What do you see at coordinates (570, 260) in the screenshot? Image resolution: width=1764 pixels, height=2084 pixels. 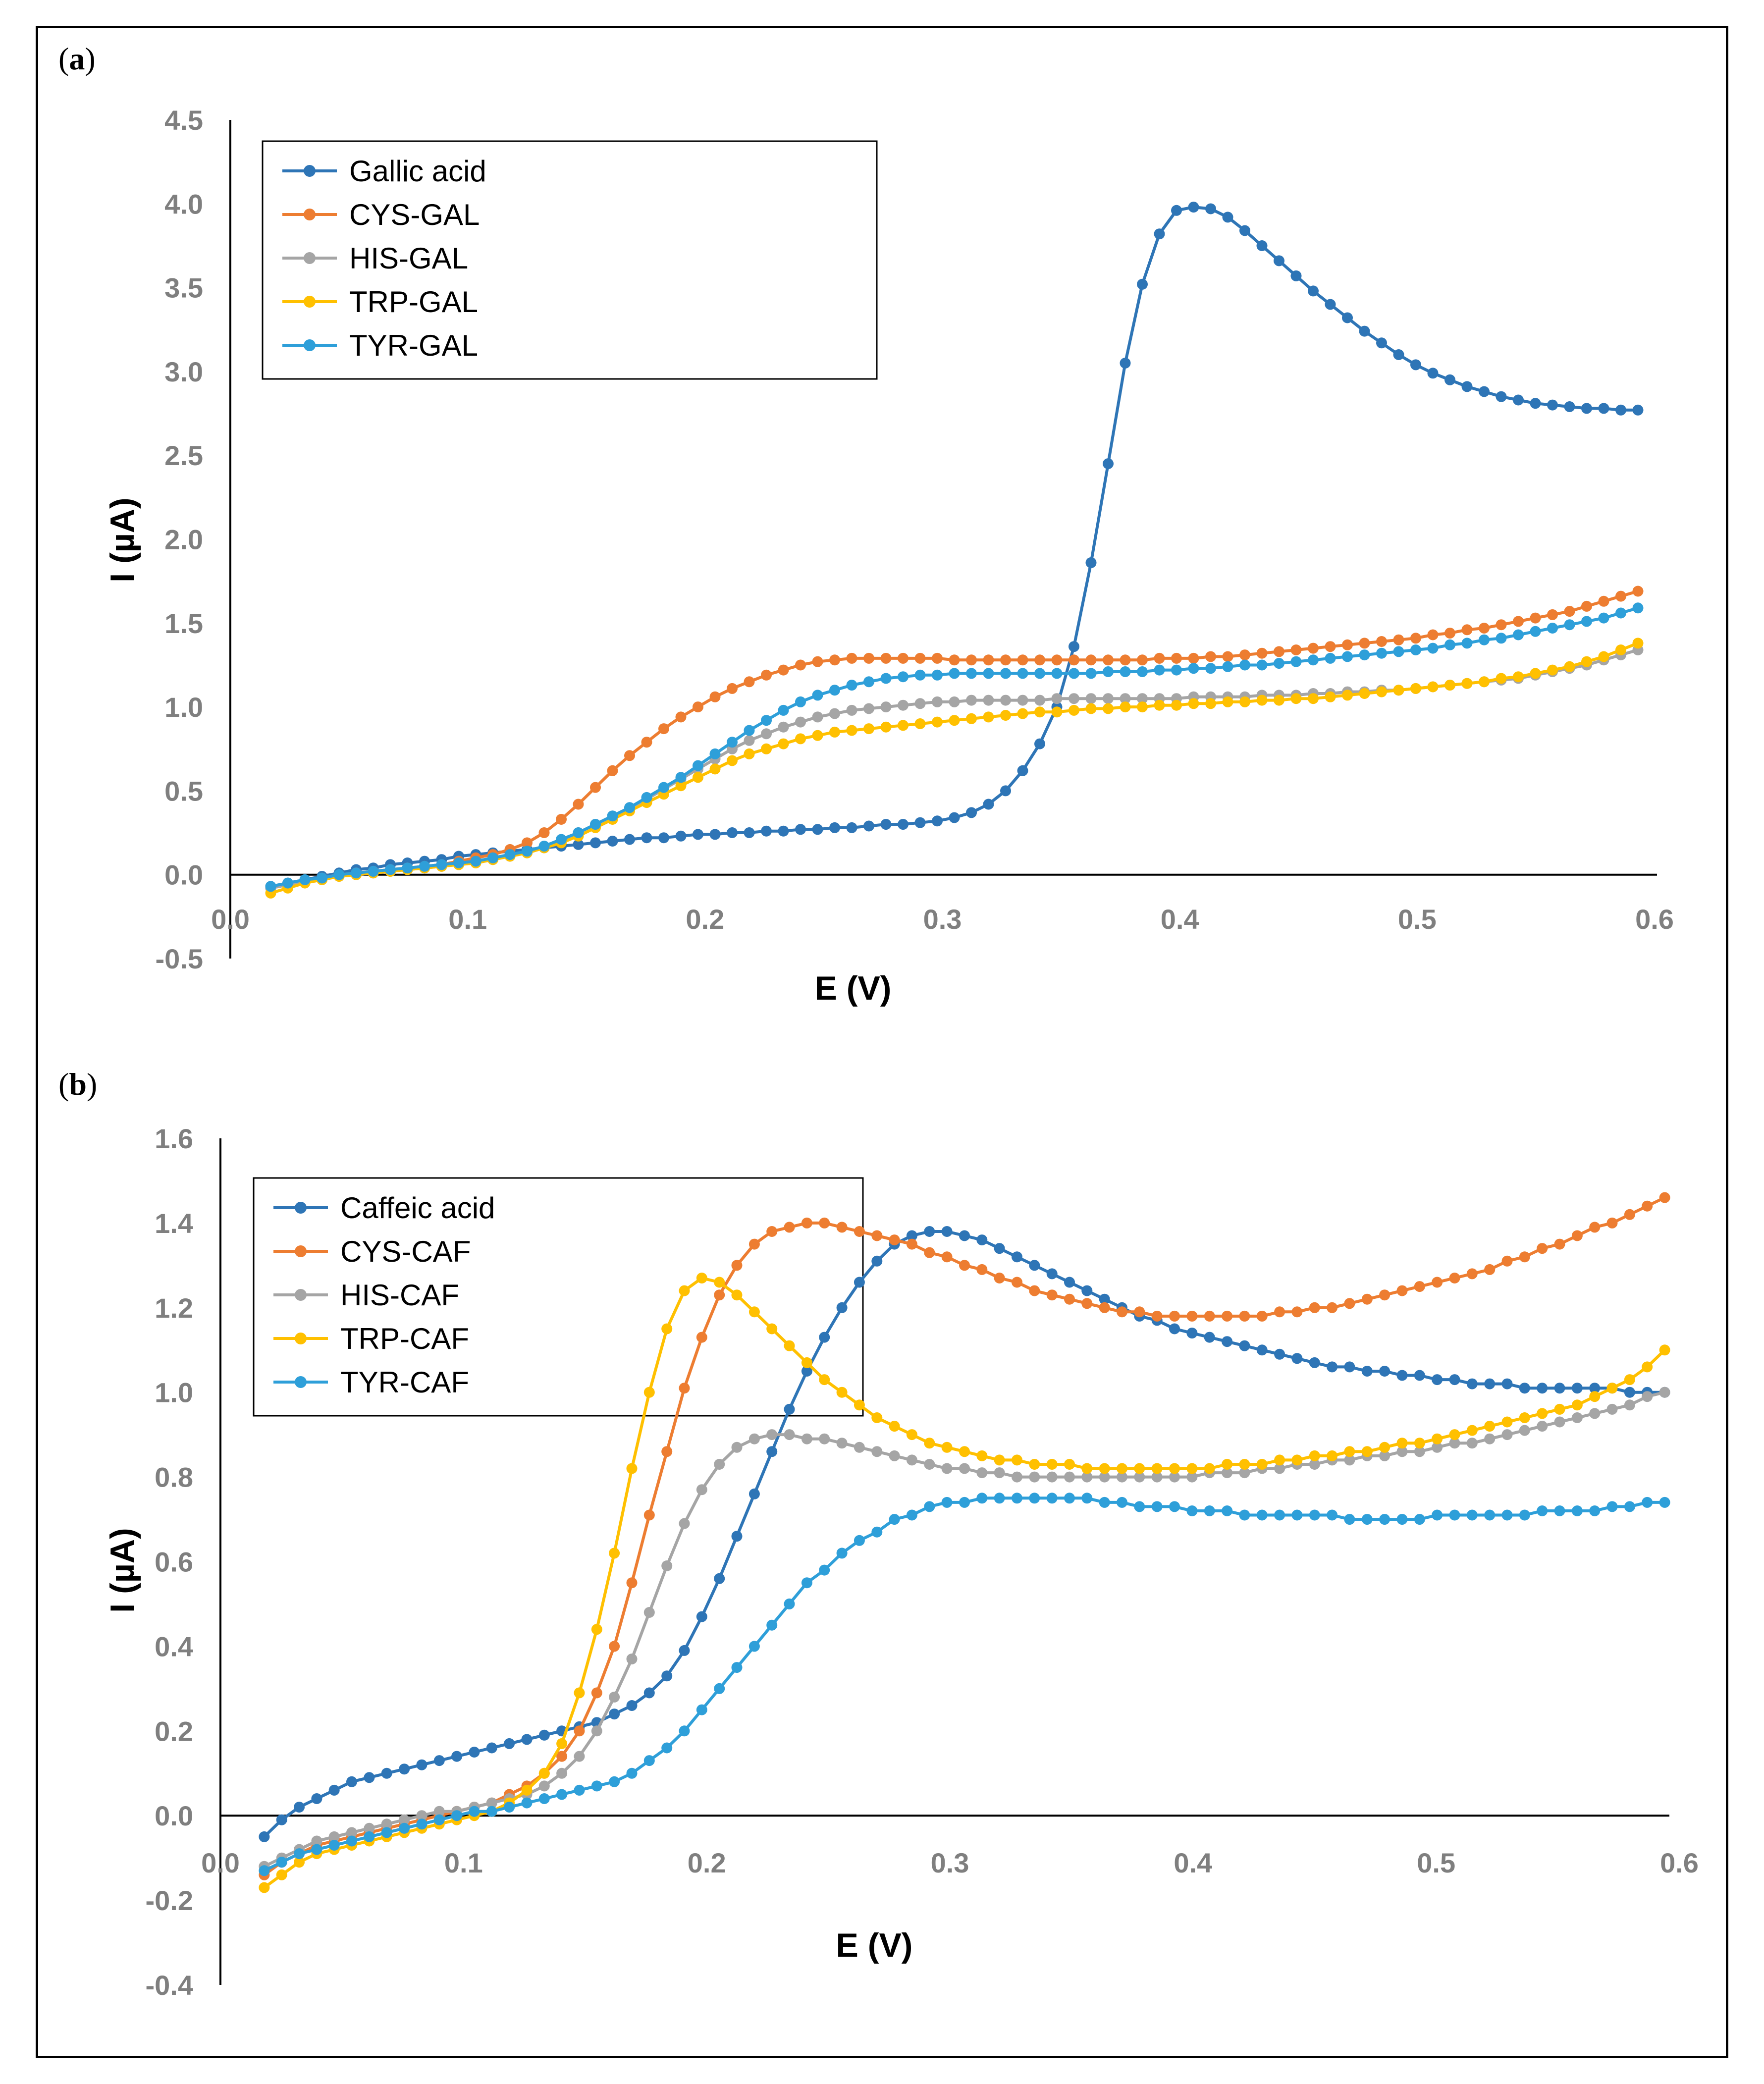 I see `panel-a-legend: Gallic acid CYS-GAL HIS-GAL TRP-GAL TYR-GAL` at bounding box center [570, 260].